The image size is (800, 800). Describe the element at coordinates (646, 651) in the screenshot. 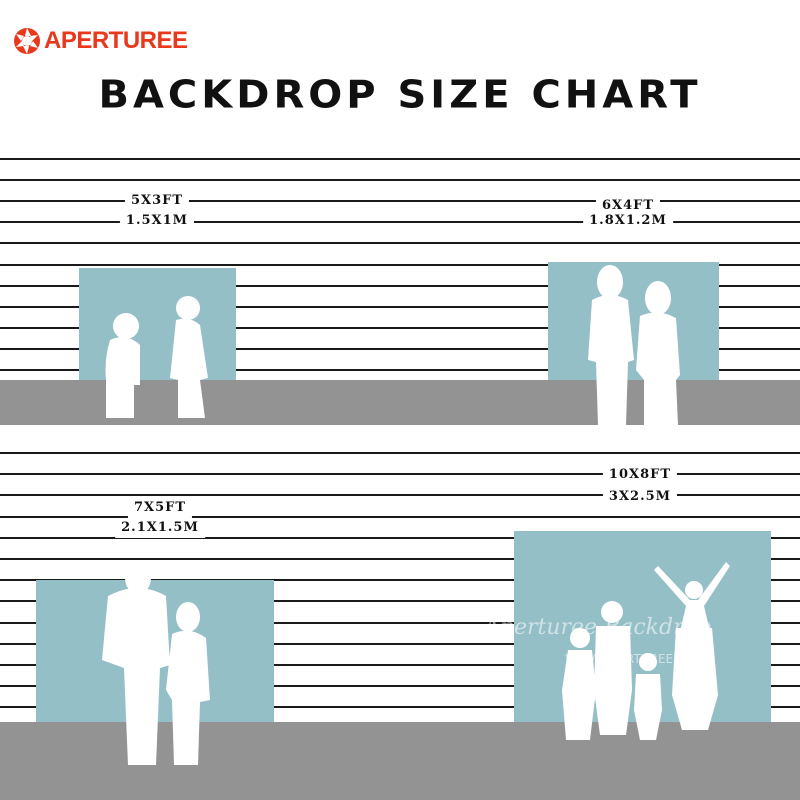

I see `family-silhouette` at that location.